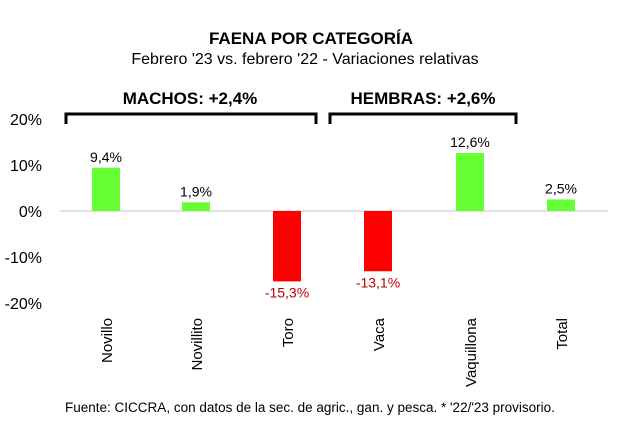 The image size is (623, 426). Describe the element at coordinates (26, 120) in the screenshot. I see `y-tick-label: 20%` at that location.